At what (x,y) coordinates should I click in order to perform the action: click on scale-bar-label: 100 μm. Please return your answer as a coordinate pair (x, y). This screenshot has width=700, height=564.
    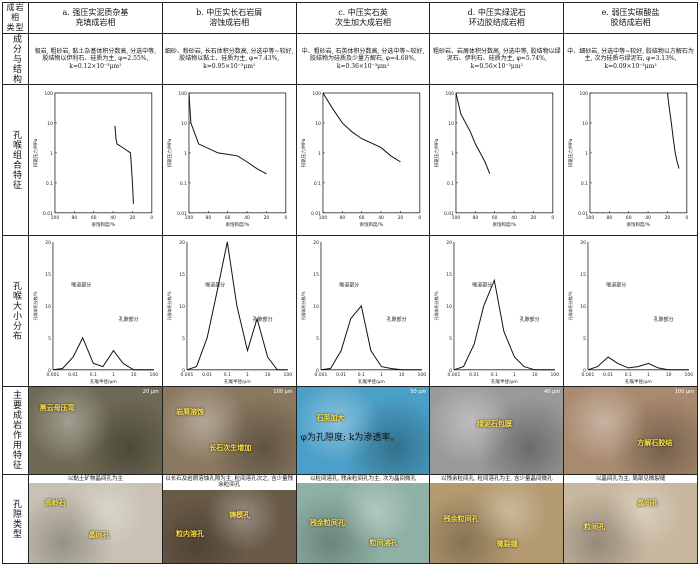
    Looking at the image, I should click on (684, 391).